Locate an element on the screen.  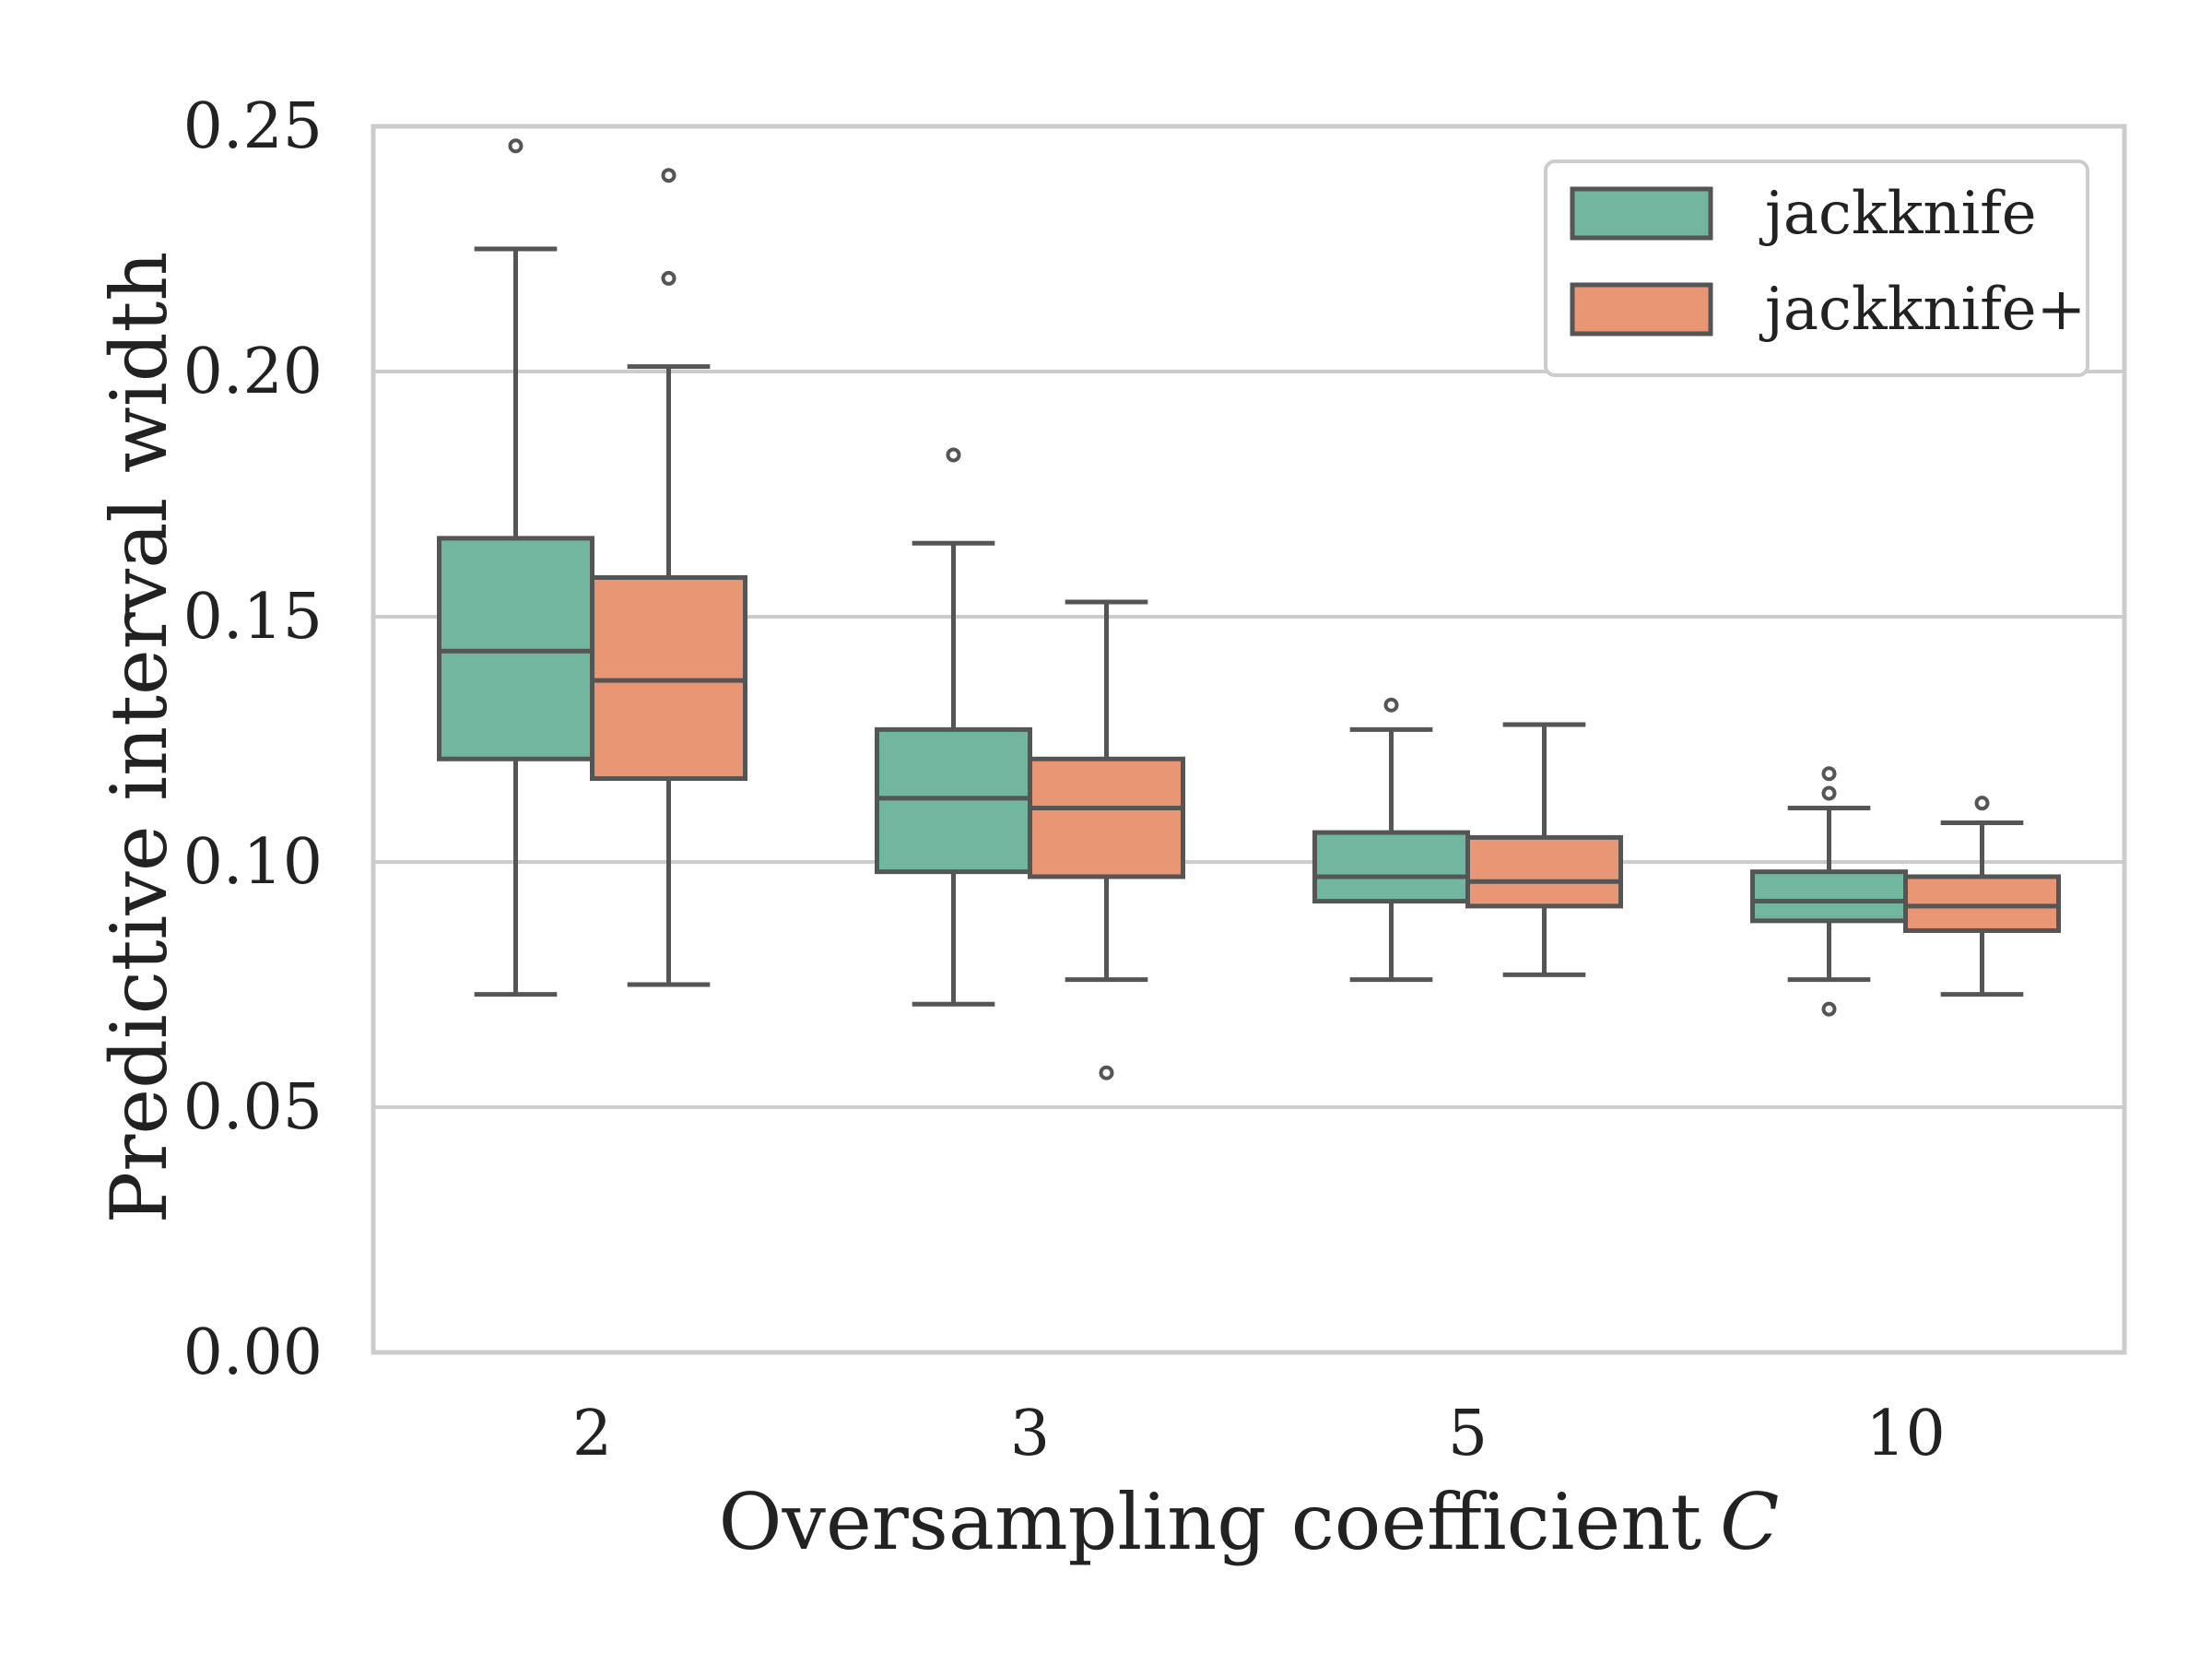
y-axis-ticks: 0.00 0.05 0.10 0.15 0.20 0.25 is located at coordinates (253, 739).